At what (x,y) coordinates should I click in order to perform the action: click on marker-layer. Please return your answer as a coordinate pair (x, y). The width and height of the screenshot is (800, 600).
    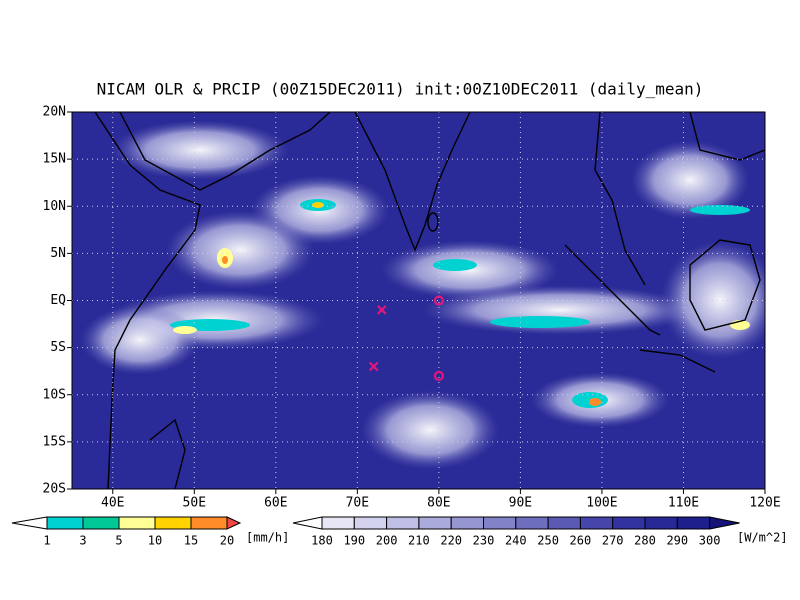
    Looking at the image, I should click on (406, 338).